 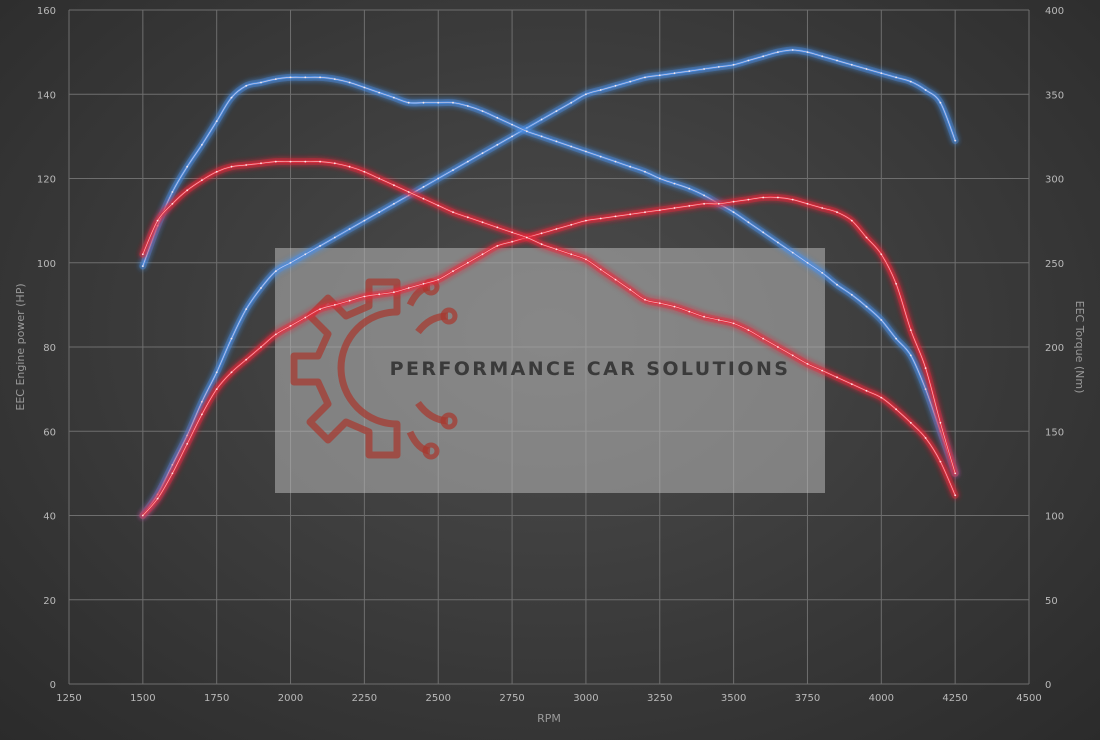 I want to click on y2-tick-label: 200, so click(x=1054, y=348).